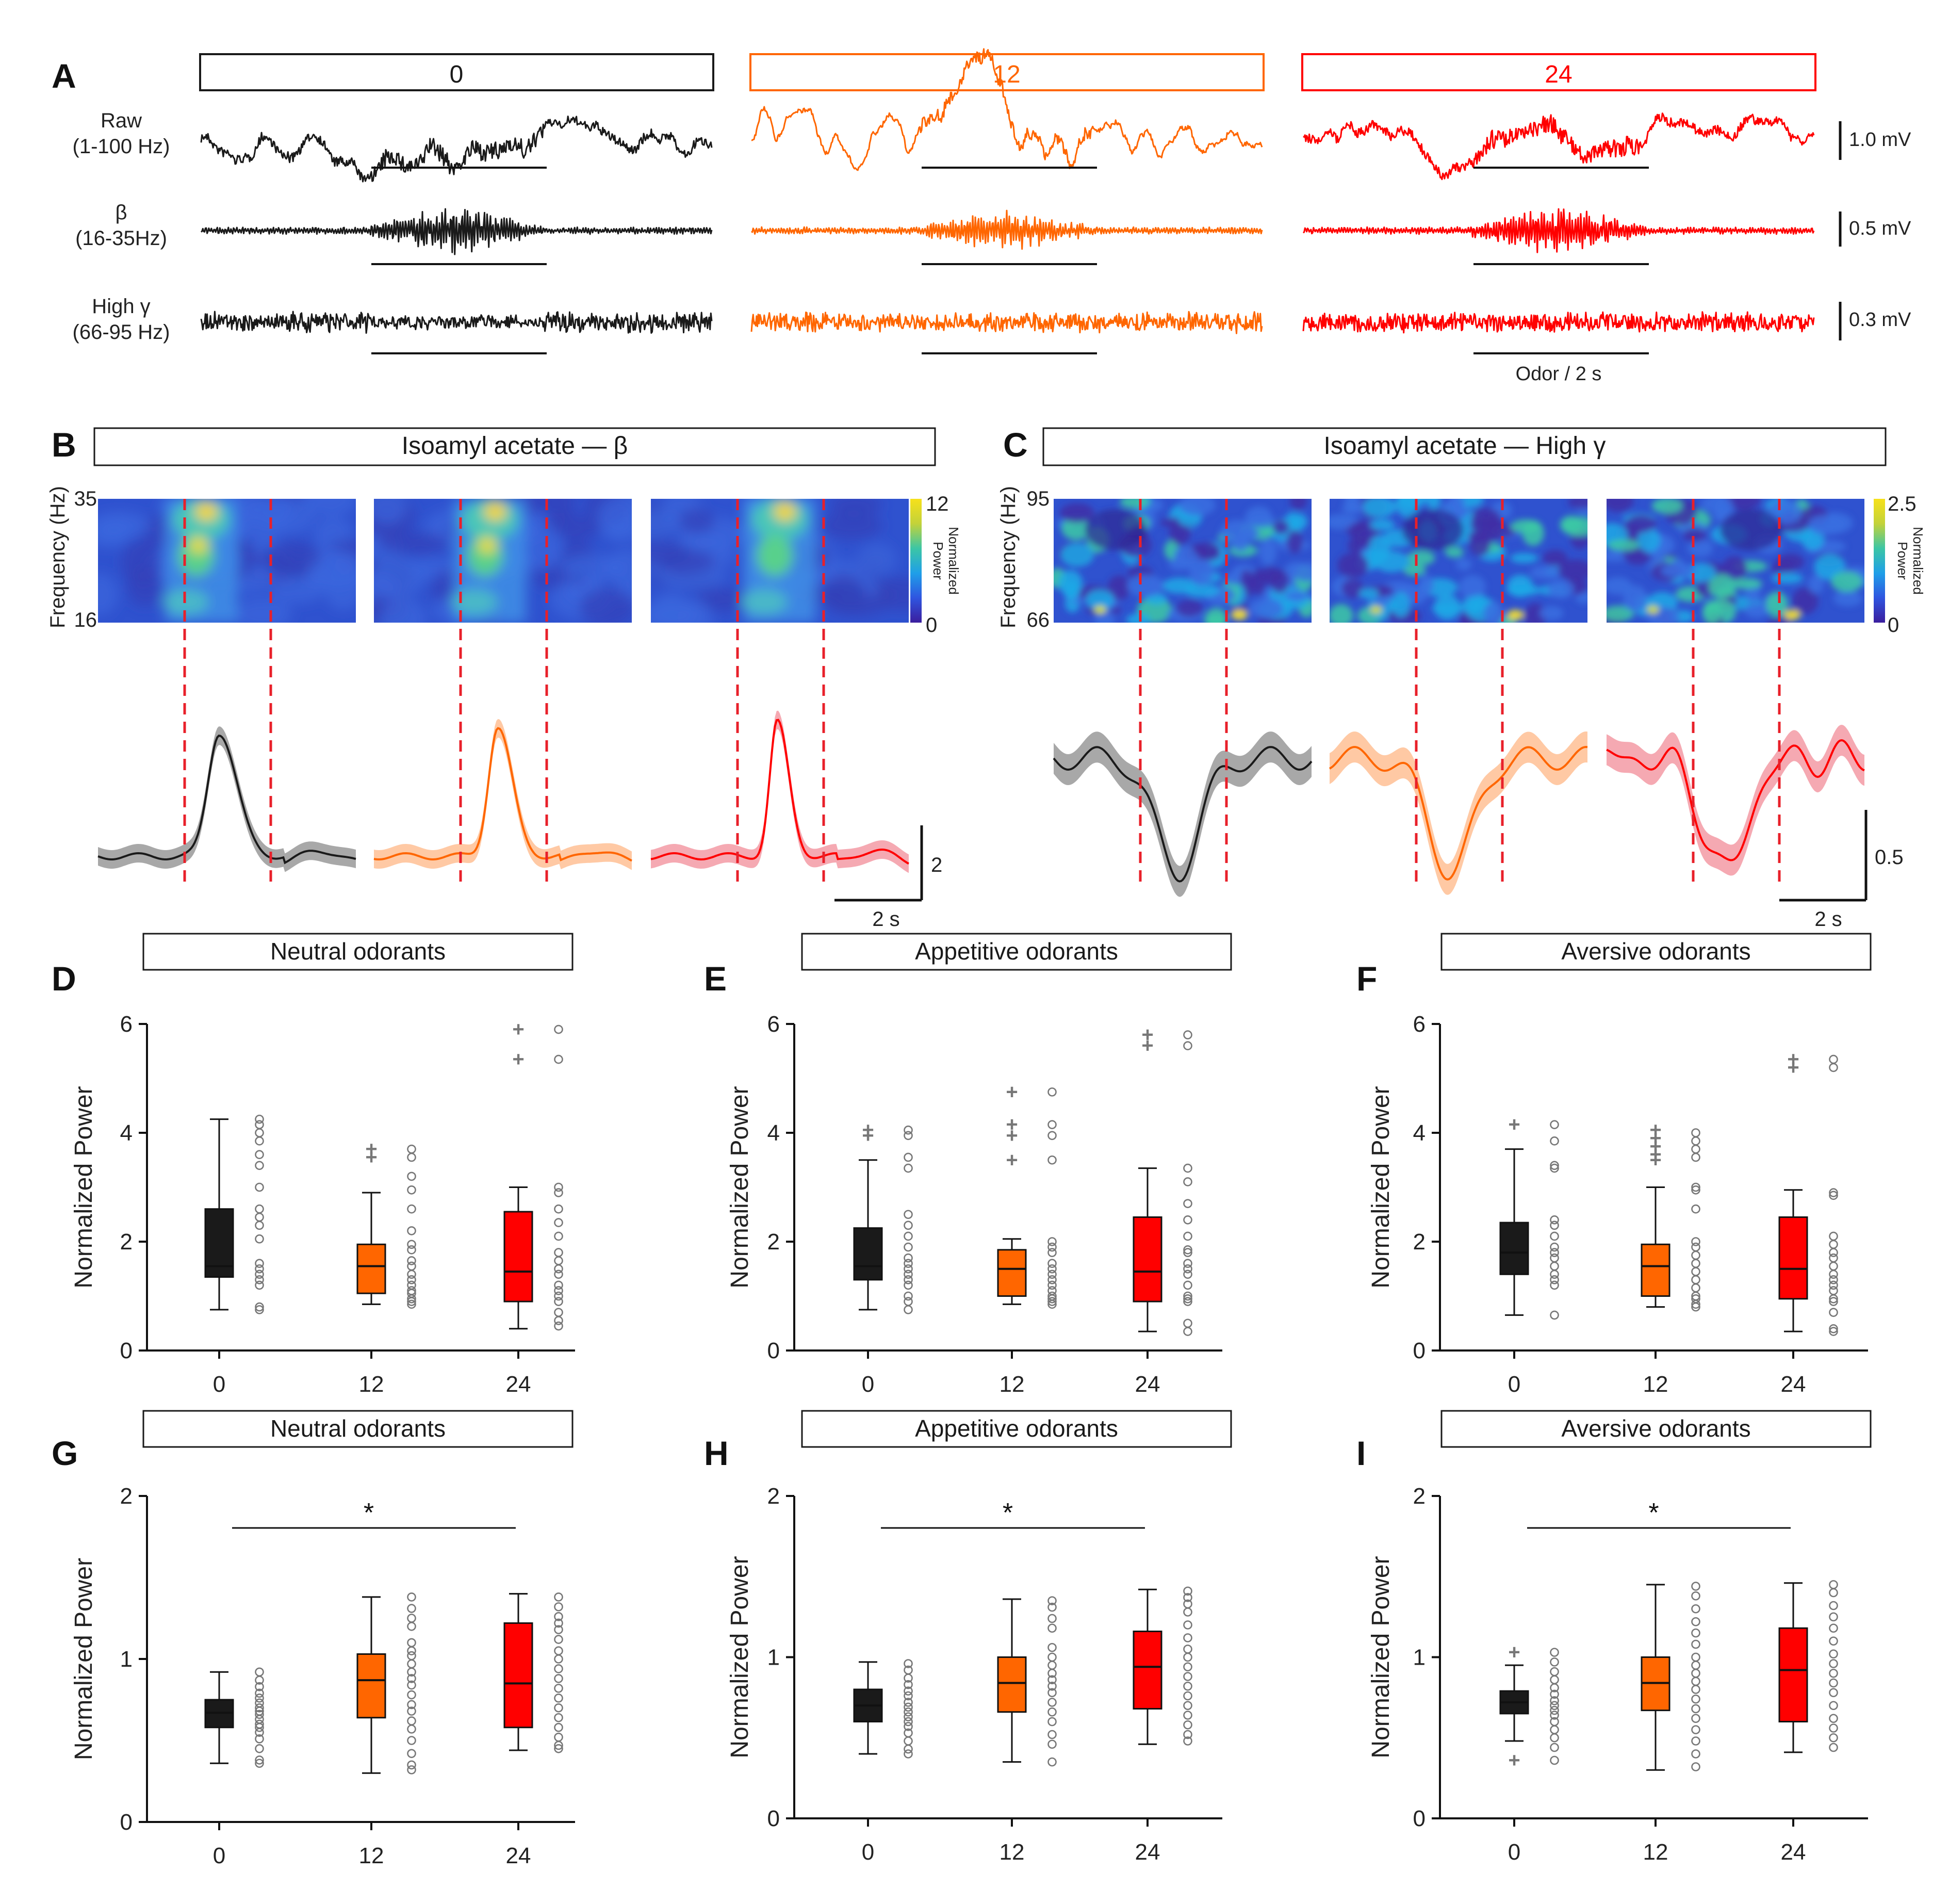  I want to click on scale-label-raw: 1.0 mV, so click(1880, 140).